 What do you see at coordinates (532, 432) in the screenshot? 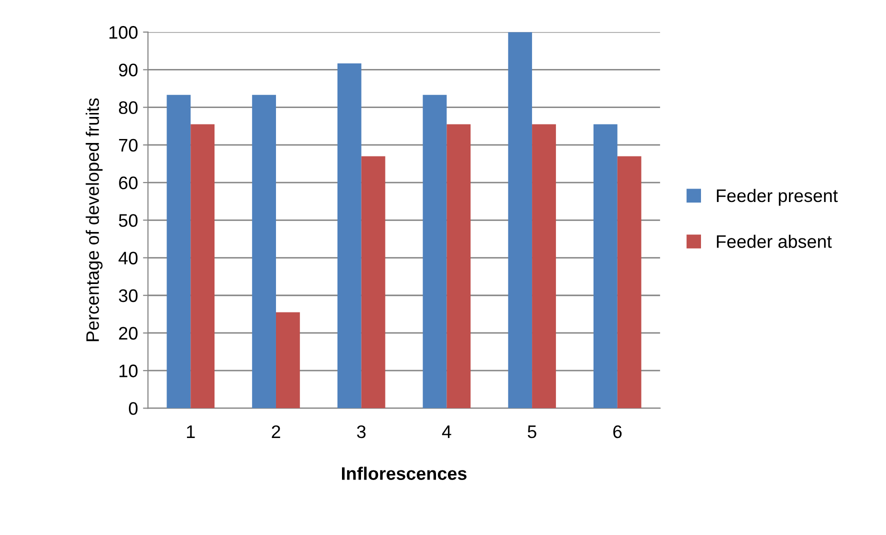
I see `x-tick-label: 5` at bounding box center [532, 432].